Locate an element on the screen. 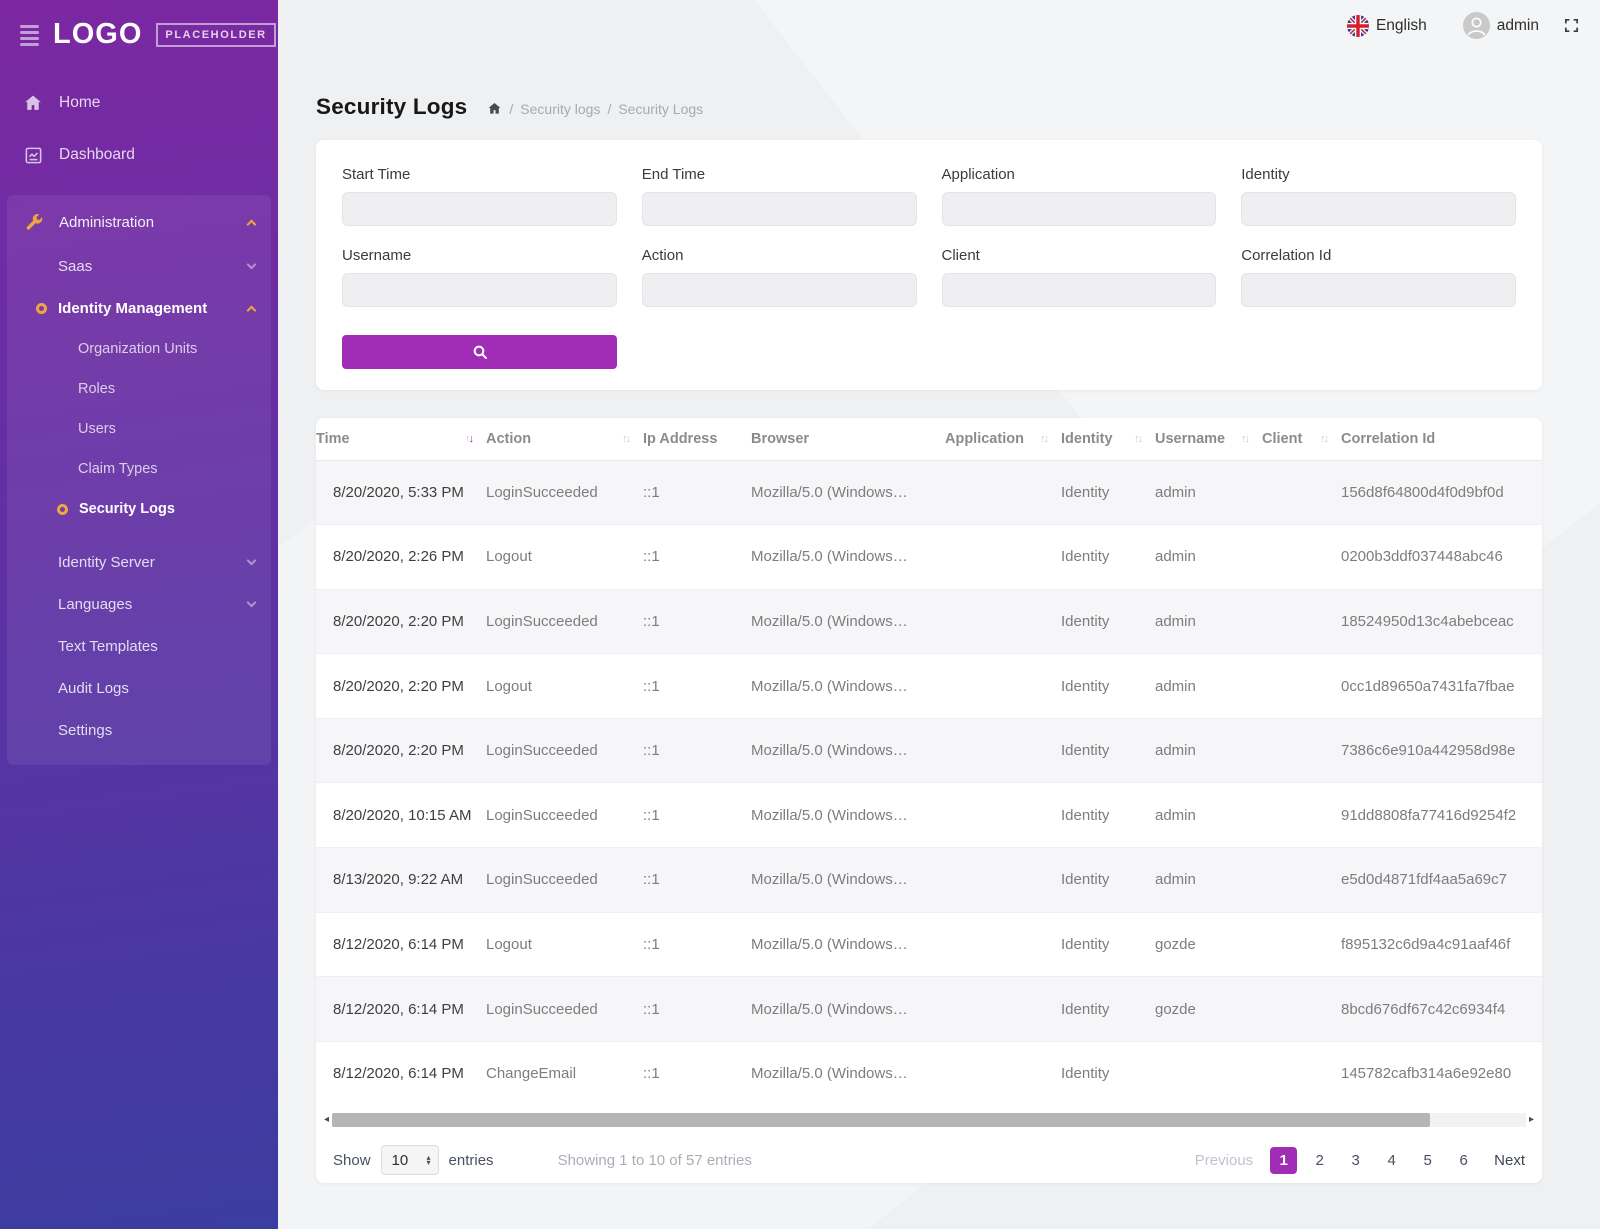 Image resolution: width=1600 pixels, height=1229 pixels. entries-label: entries is located at coordinates (471, 1160).